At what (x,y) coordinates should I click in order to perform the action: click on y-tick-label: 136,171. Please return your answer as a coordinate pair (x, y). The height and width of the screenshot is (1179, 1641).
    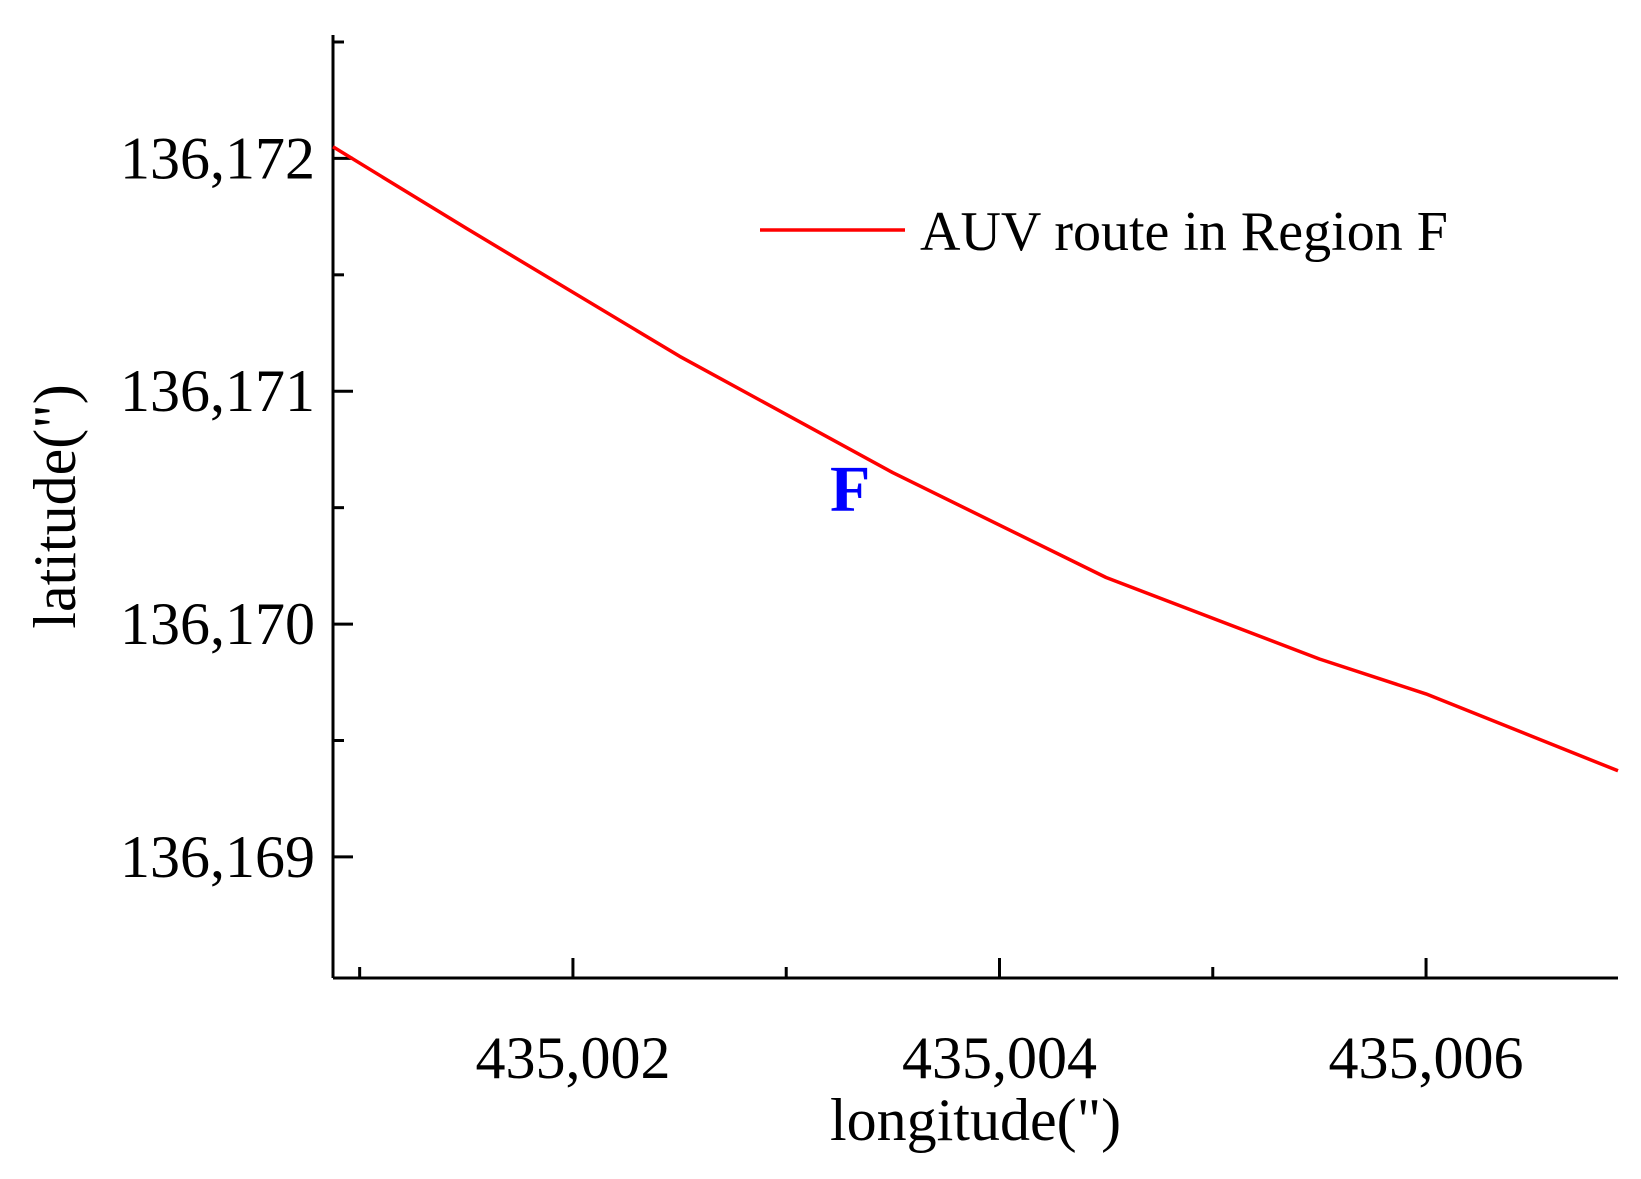
    Looking at the image, I should click on (217, 391).